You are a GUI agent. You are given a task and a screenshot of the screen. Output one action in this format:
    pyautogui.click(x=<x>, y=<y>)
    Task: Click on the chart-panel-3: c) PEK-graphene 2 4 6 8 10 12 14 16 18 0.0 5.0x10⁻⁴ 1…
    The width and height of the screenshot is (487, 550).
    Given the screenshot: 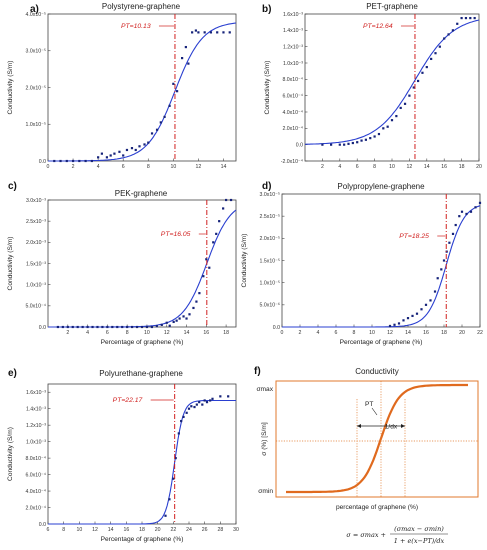 What is the action you would take?
    pyautogui.click(x=122, y=263)
    